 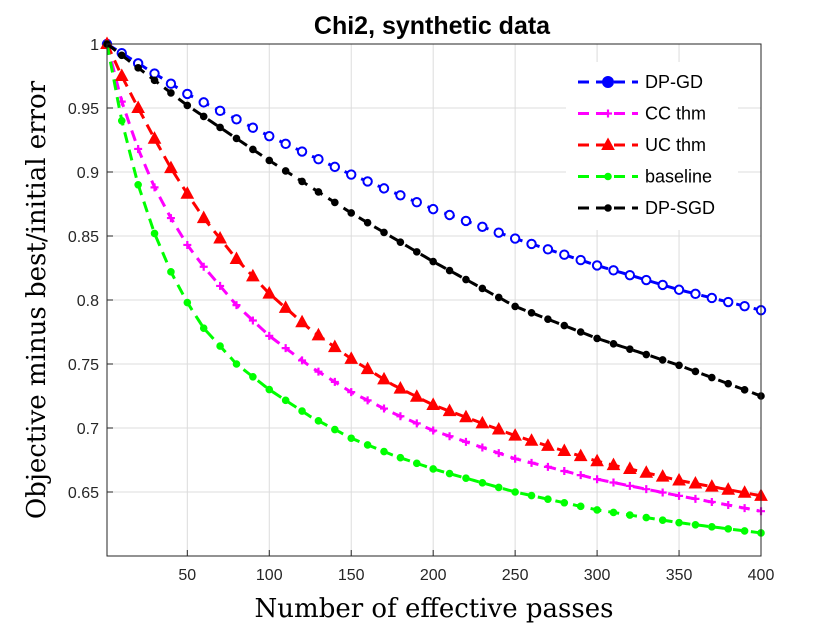 I want to click on x-tick-label: 250, so click(x=515, y=575).